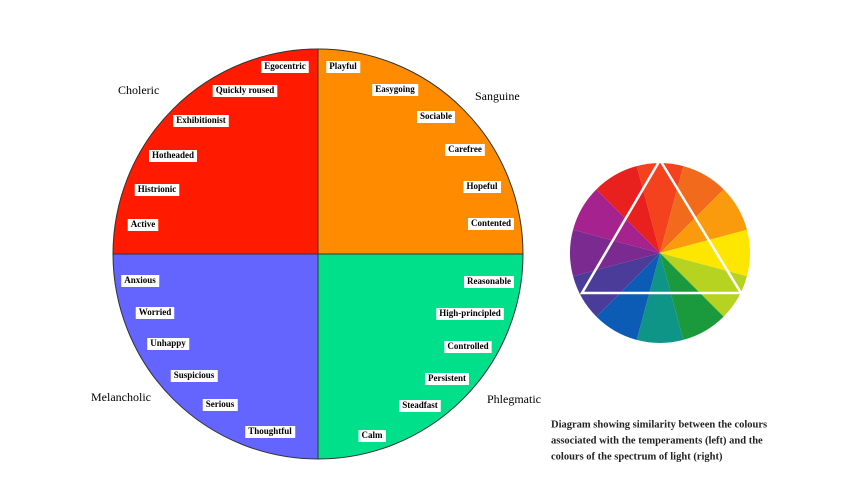 This screenshot has height=488, width=868. I want to click on trait-label: Playful, so click(343, 67).